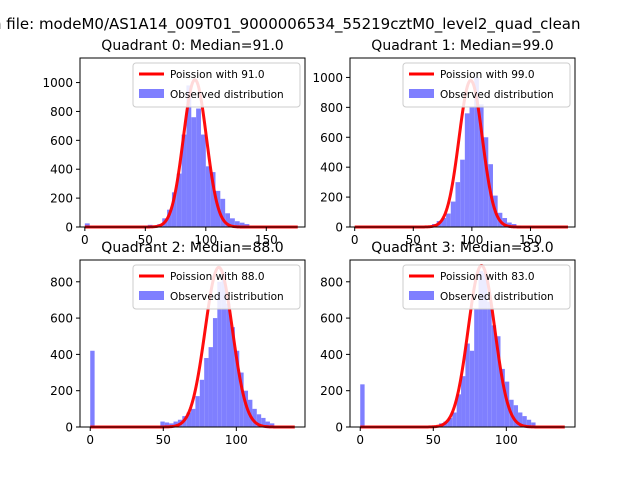 The width and height of the screenshot is (640, 480). What do you see at coordinates (217, 277) in the screenshot?
I see `legend-fit-label: Poission with 88.0` at bounding box center [217, 277].